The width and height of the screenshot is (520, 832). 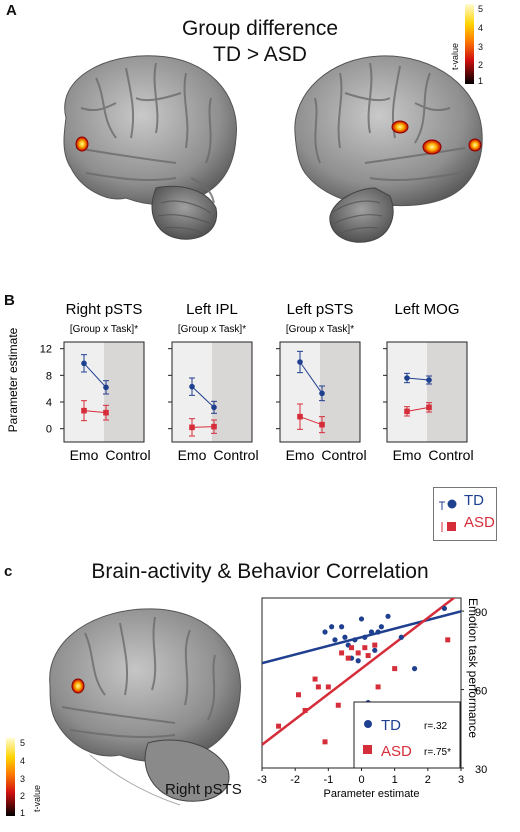 I want to click on panel-b-legend: TD ASD, so click(x=465, y=514).